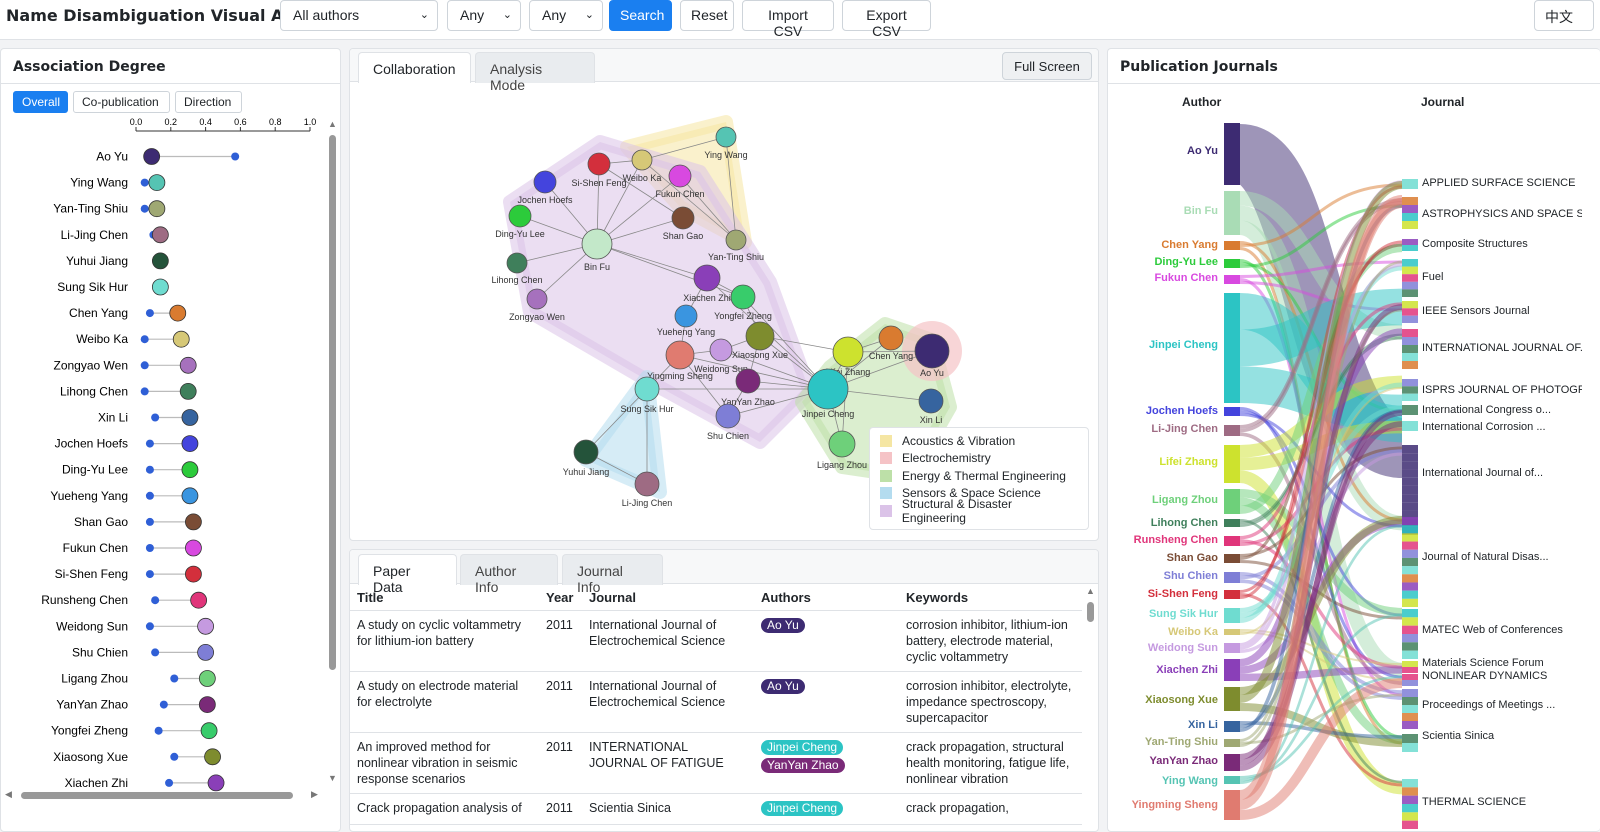 The image size is (1600, 832). What do you see at coordinates (407, 574) in the screenshot?
I see `tab-paper-data: Paper Data` at bounding box center [407, 574].